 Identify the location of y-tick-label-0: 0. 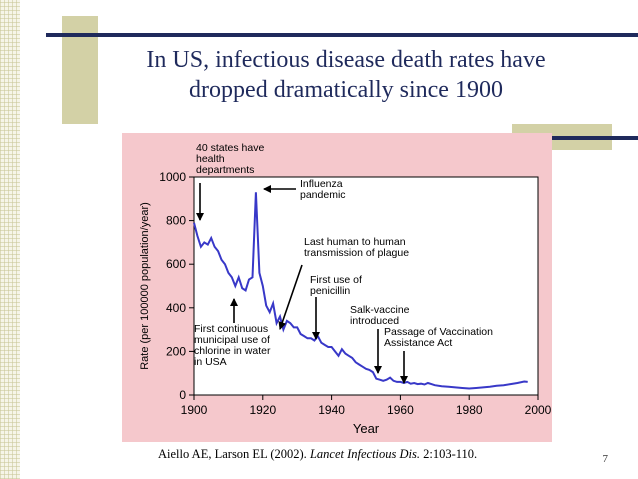
(182, 395).